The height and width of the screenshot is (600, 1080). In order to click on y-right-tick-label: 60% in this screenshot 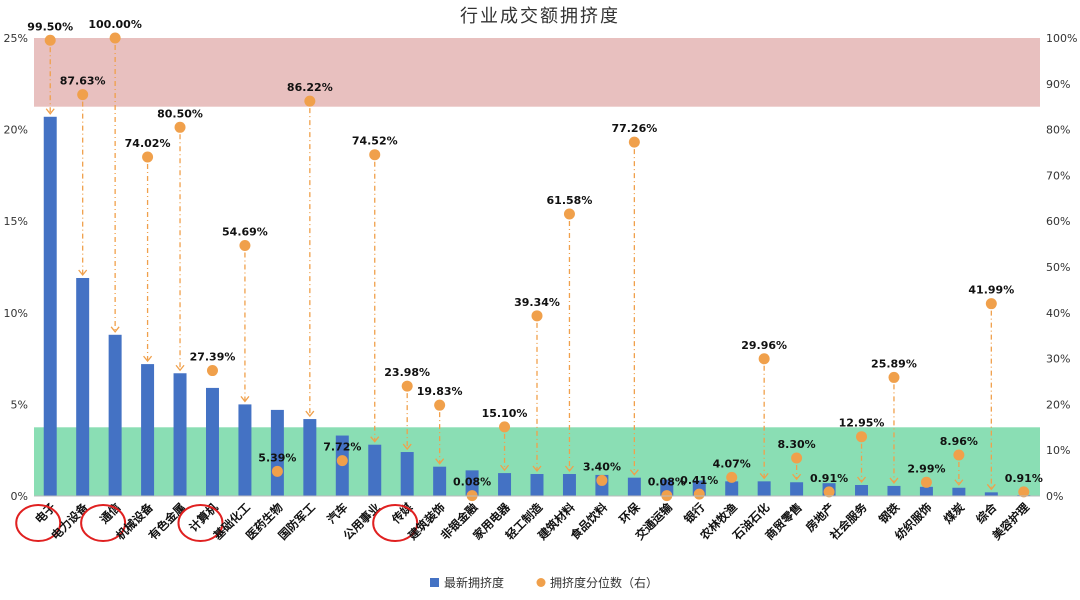, I will do `click(1058, 221)`.